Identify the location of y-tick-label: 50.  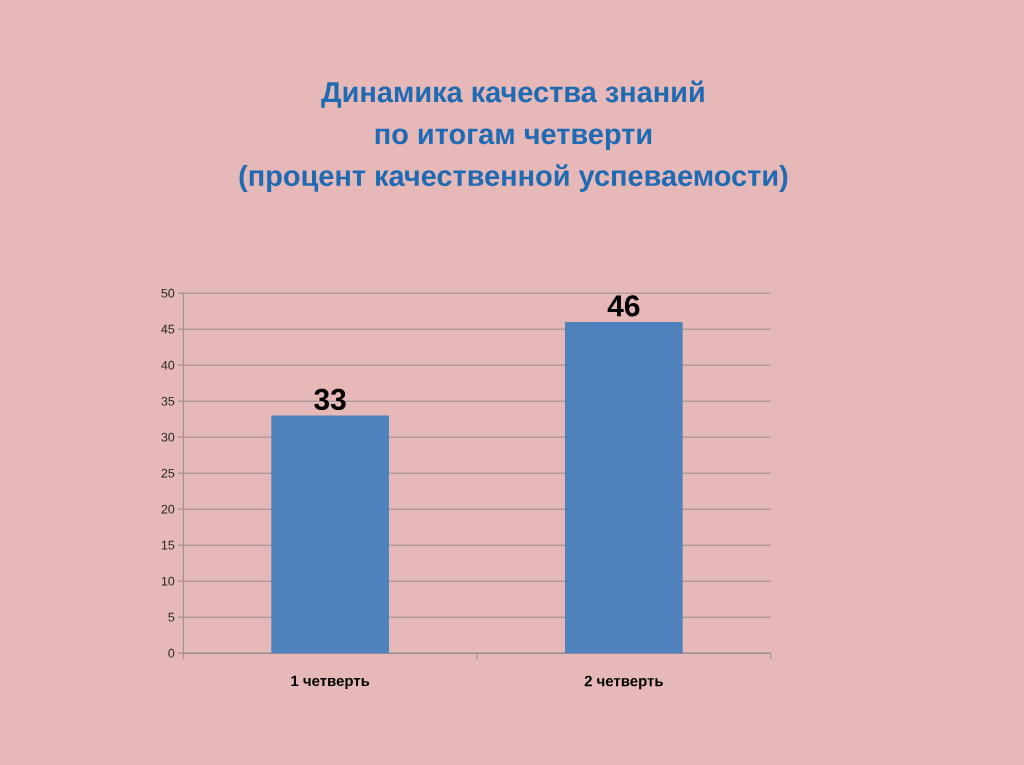
(168, 293).